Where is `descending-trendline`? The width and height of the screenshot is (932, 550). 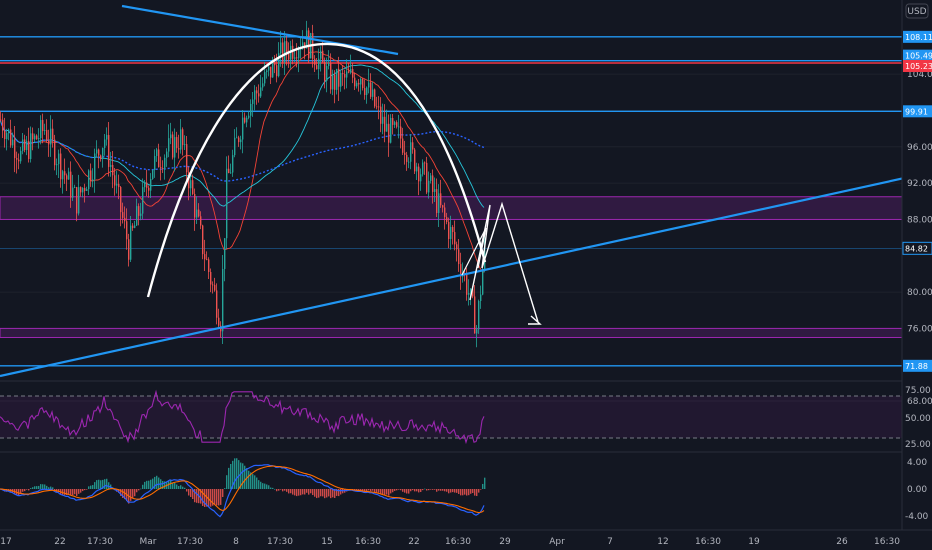
descending-trendline is located at coordinates (260, 30).